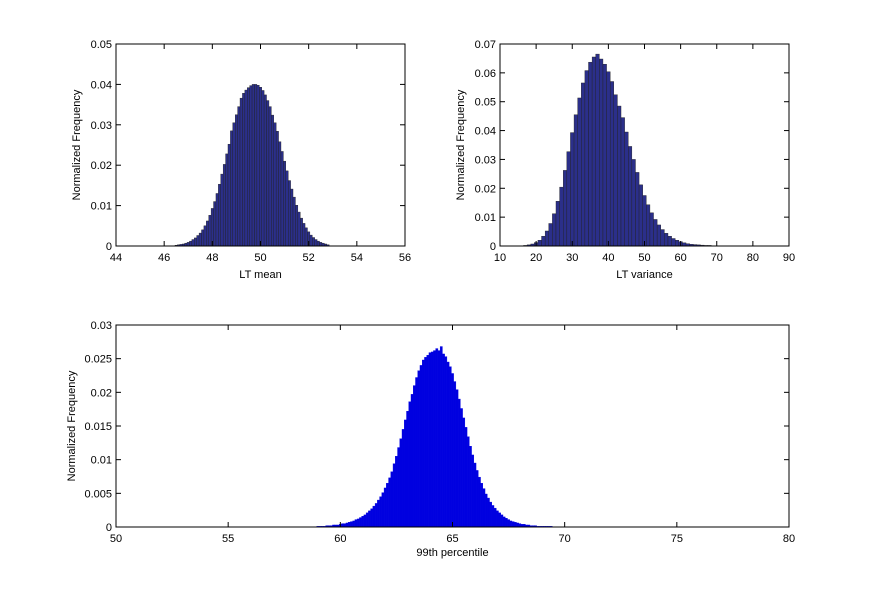 Image resolution: width=872 pixels, height=592 pixels. What do you see at coordinates (72, 425) in the screenshot?
I see `y-axis-label-99th-percentile: Normalized Frequency` at bounding box center [72, 425].